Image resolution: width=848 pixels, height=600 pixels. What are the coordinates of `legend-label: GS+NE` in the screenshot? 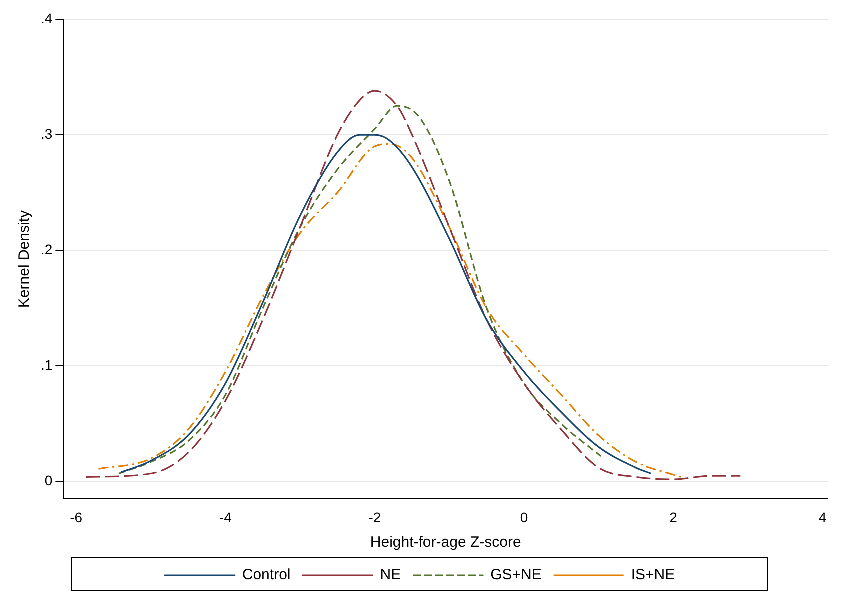 It's located at (516, 575).